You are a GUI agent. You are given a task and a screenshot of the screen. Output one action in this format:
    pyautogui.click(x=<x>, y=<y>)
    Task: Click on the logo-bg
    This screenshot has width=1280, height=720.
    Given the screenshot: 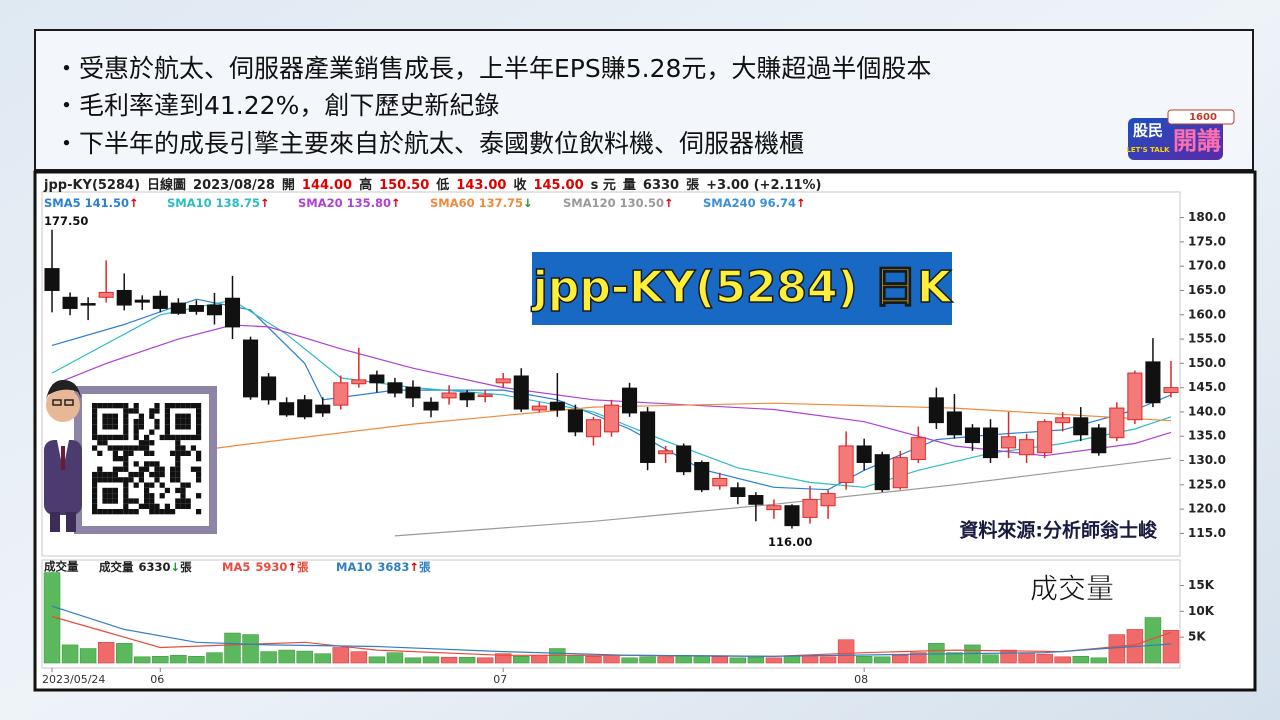 What is the action you would take?
    pyautogui.click(x=1175, y=139)
    